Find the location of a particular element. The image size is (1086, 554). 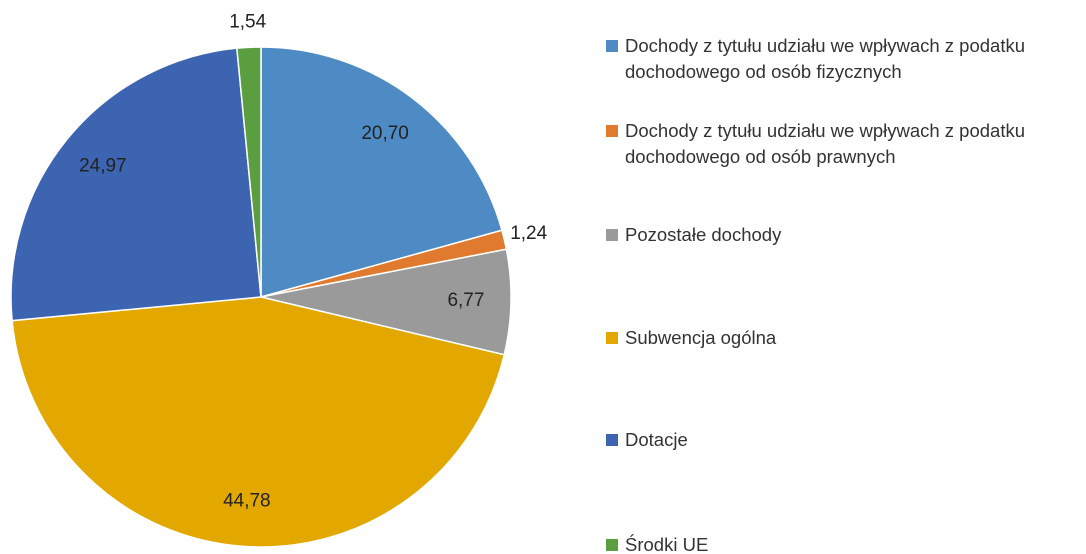

data-label: 24,97 is located at coordinates (103, 166).